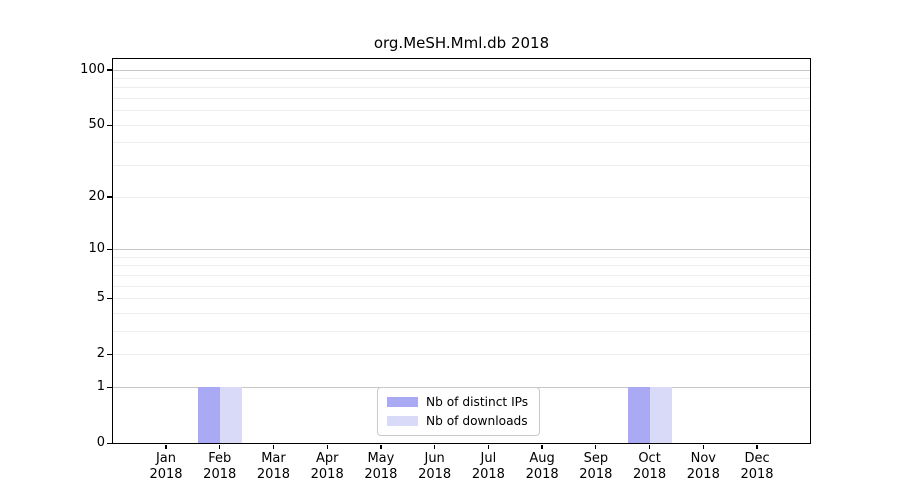 This screenshot has height=500, width=900. Describe the element at coordinates (757, 446) in the screenshot. I see `x-tick-dec` at that location.